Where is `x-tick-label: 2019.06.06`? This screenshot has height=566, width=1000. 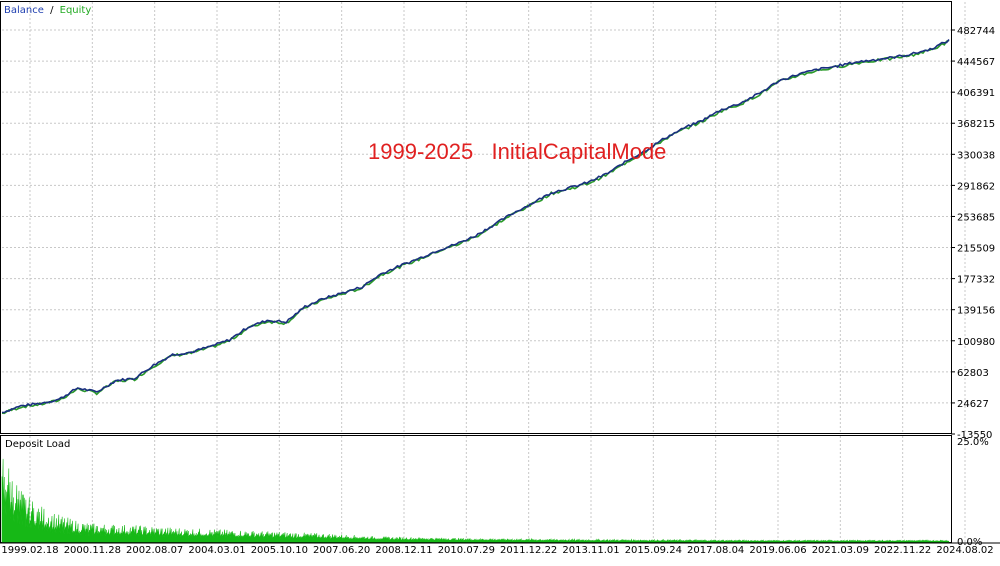 x-tick-label: 2019.06.06 is located at coordinates (777, 550).